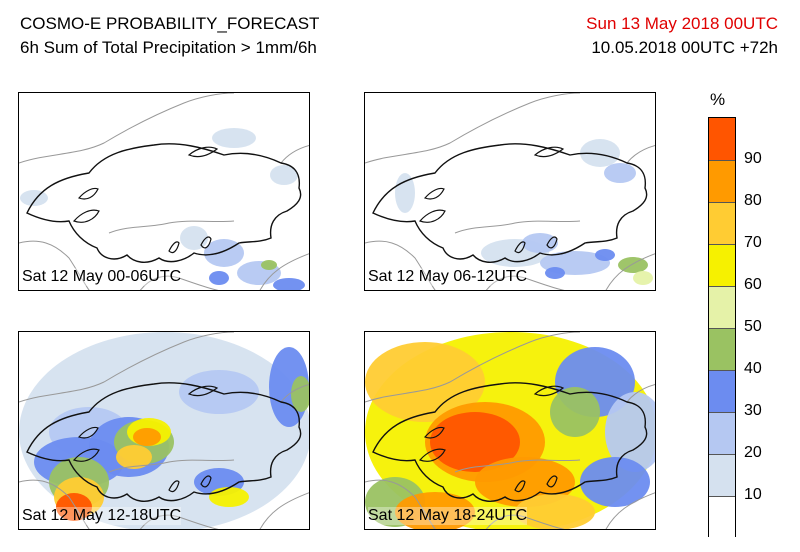 This screenshot has width=800, height=552. I want to click on panel-label-4: Sat 12 May 18-24UTC, so click(448, 516).